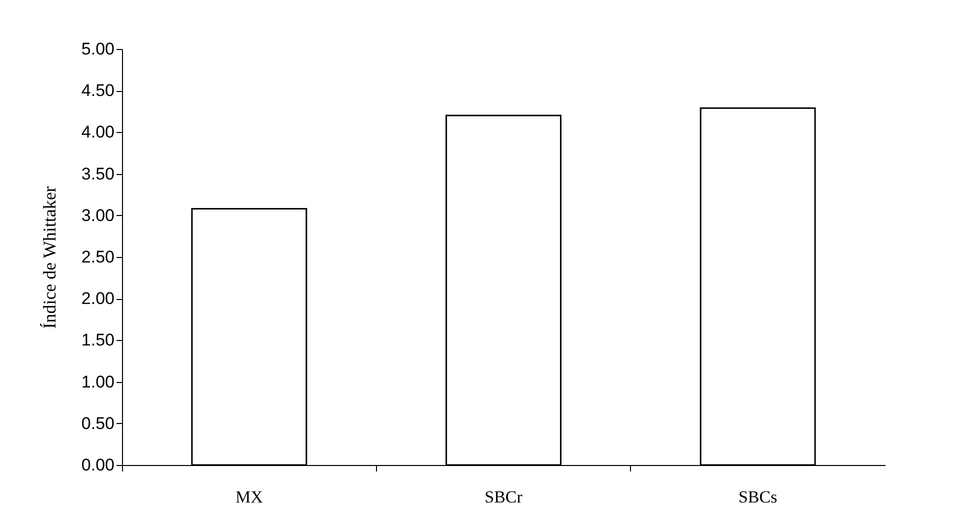 The image size is (965, 531). What do you see at coordinates (49, 257) in the screenshot?
I see `y-axis-title: Índice de Whittaker` at bounding box center [49, 257].